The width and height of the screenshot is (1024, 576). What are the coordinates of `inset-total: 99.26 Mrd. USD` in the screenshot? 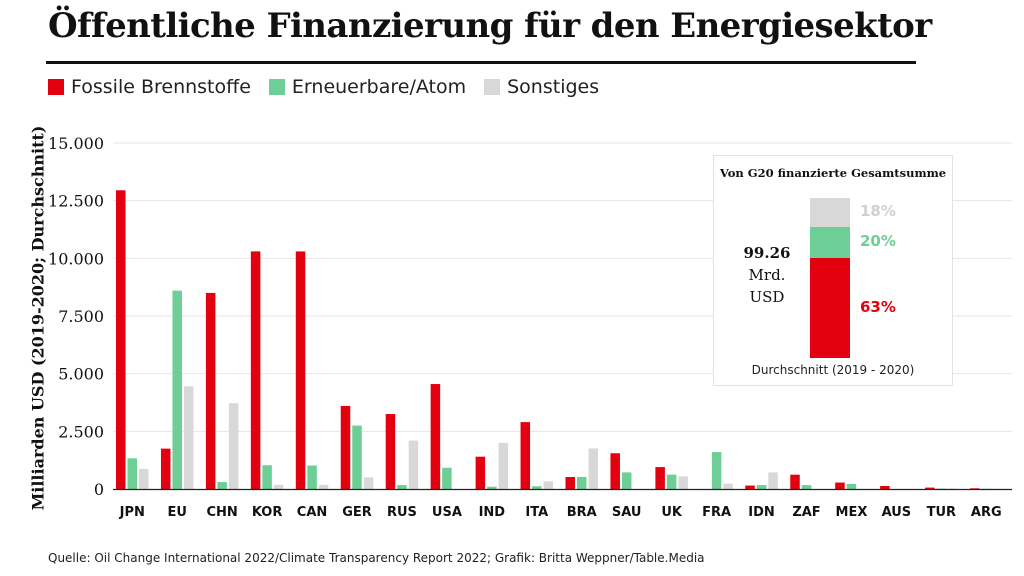 It's located at (767, 275).